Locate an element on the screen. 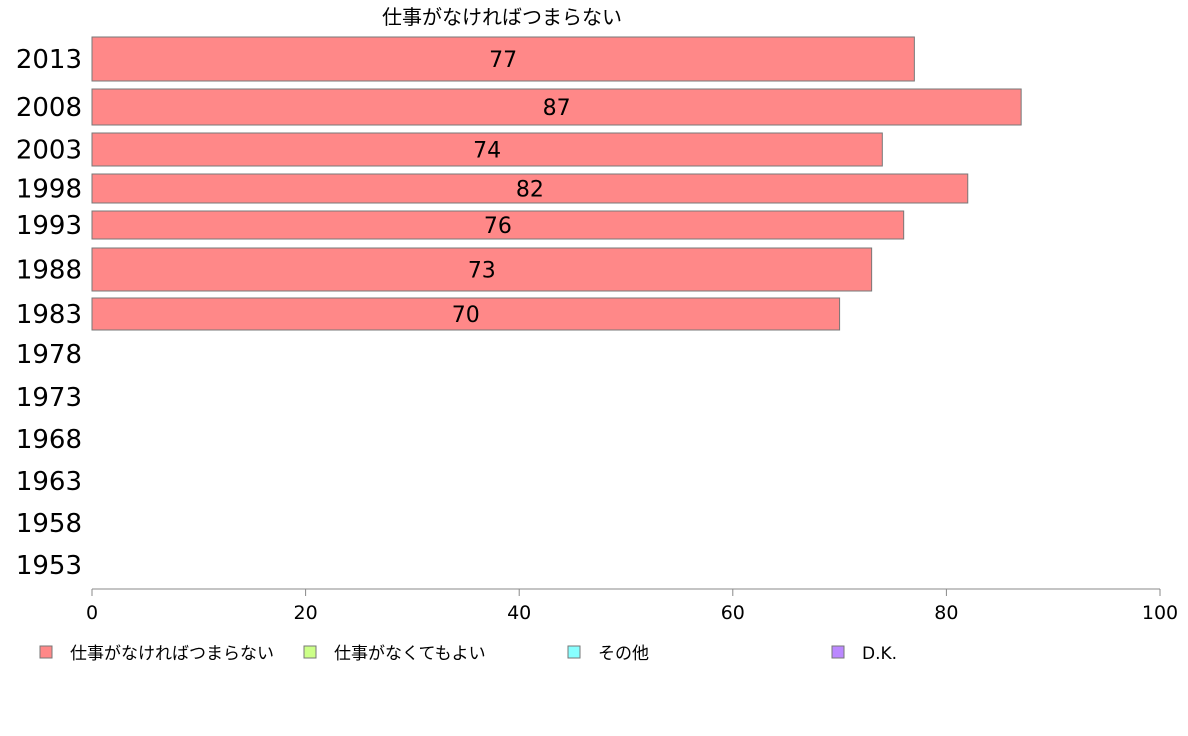 The image size is (1188, 736). x-tick-label: 60 is located at coordinates (733, 613).